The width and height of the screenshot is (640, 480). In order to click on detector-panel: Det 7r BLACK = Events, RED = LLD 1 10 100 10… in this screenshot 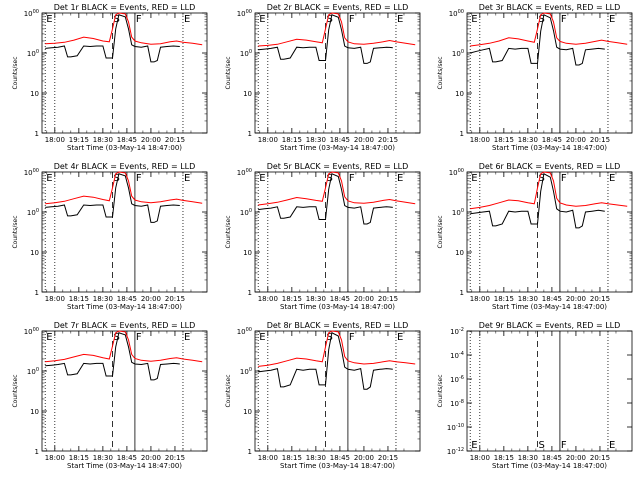, I will do `click(110, 395)`.